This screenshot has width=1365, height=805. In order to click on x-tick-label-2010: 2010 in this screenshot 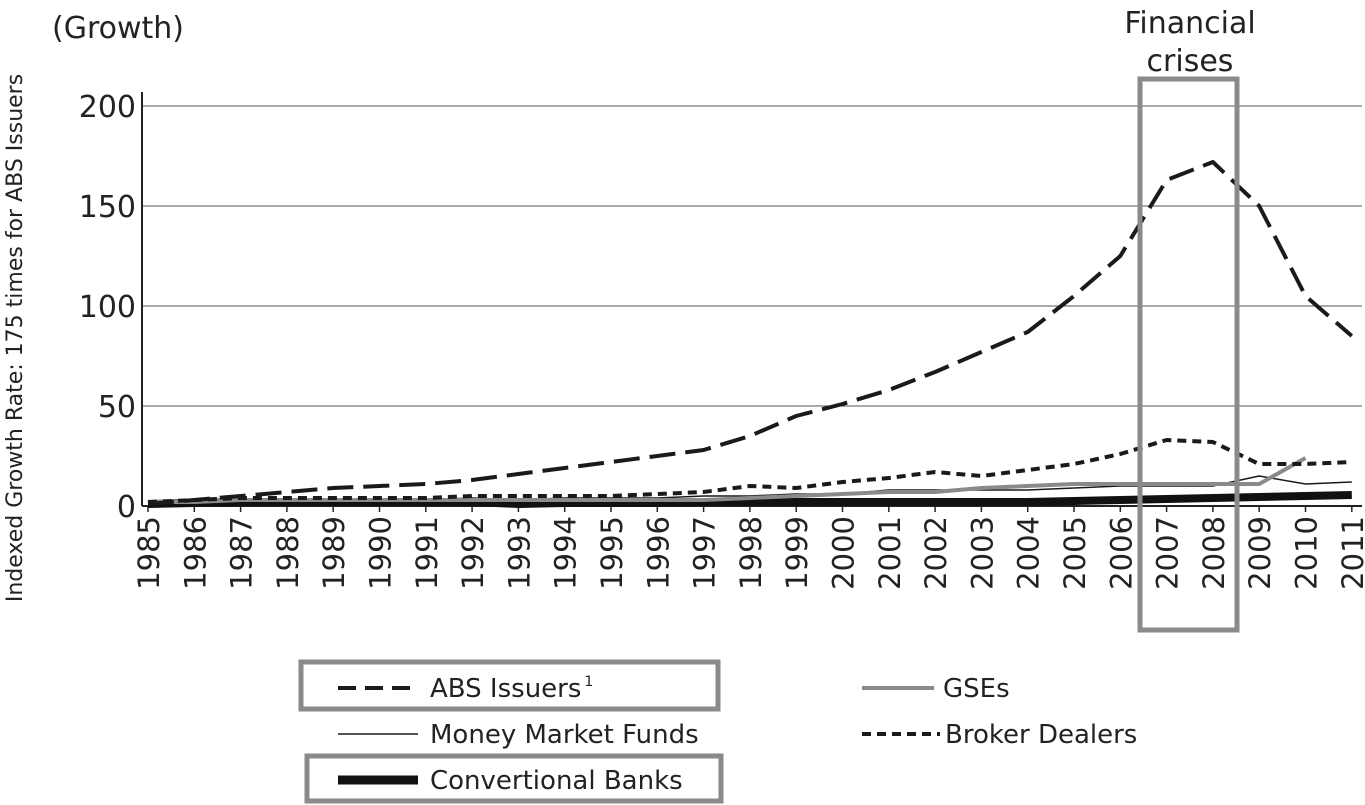, I will do `click(1307, 553)`.